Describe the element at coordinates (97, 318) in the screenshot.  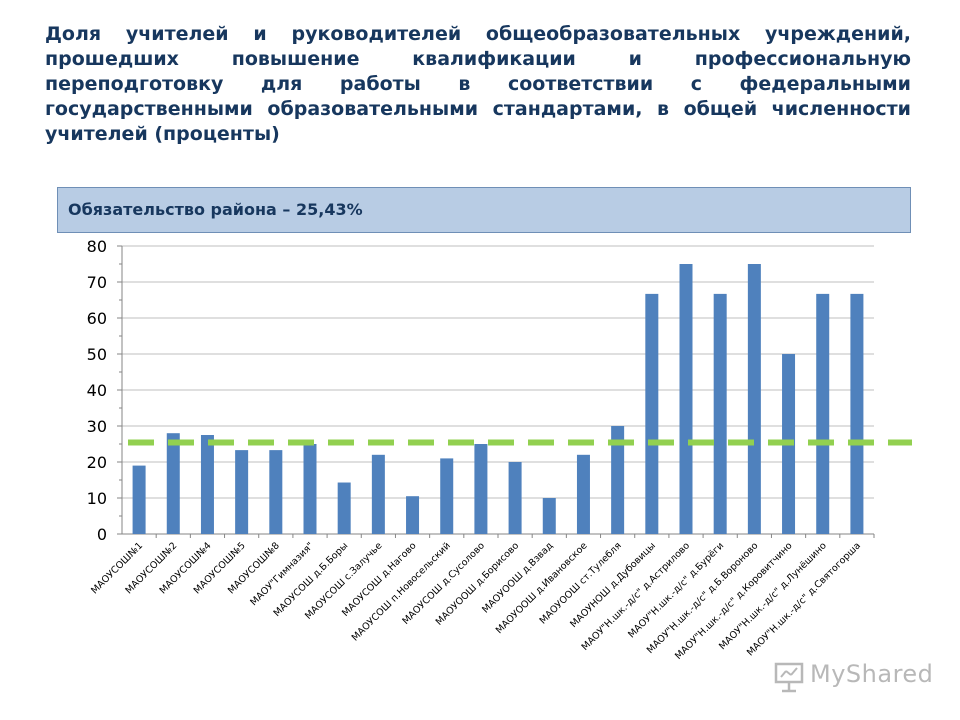
I see `y-tick-label: 60` at that location.